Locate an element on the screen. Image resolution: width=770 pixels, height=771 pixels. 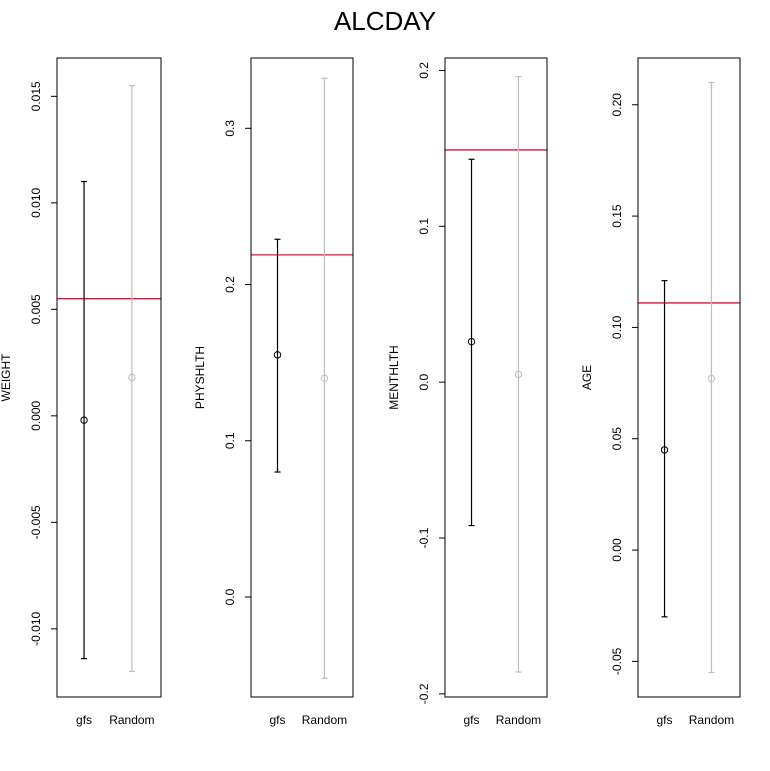
panel-2-ytick-label: 0.1 is located at coordinates (230, 440).